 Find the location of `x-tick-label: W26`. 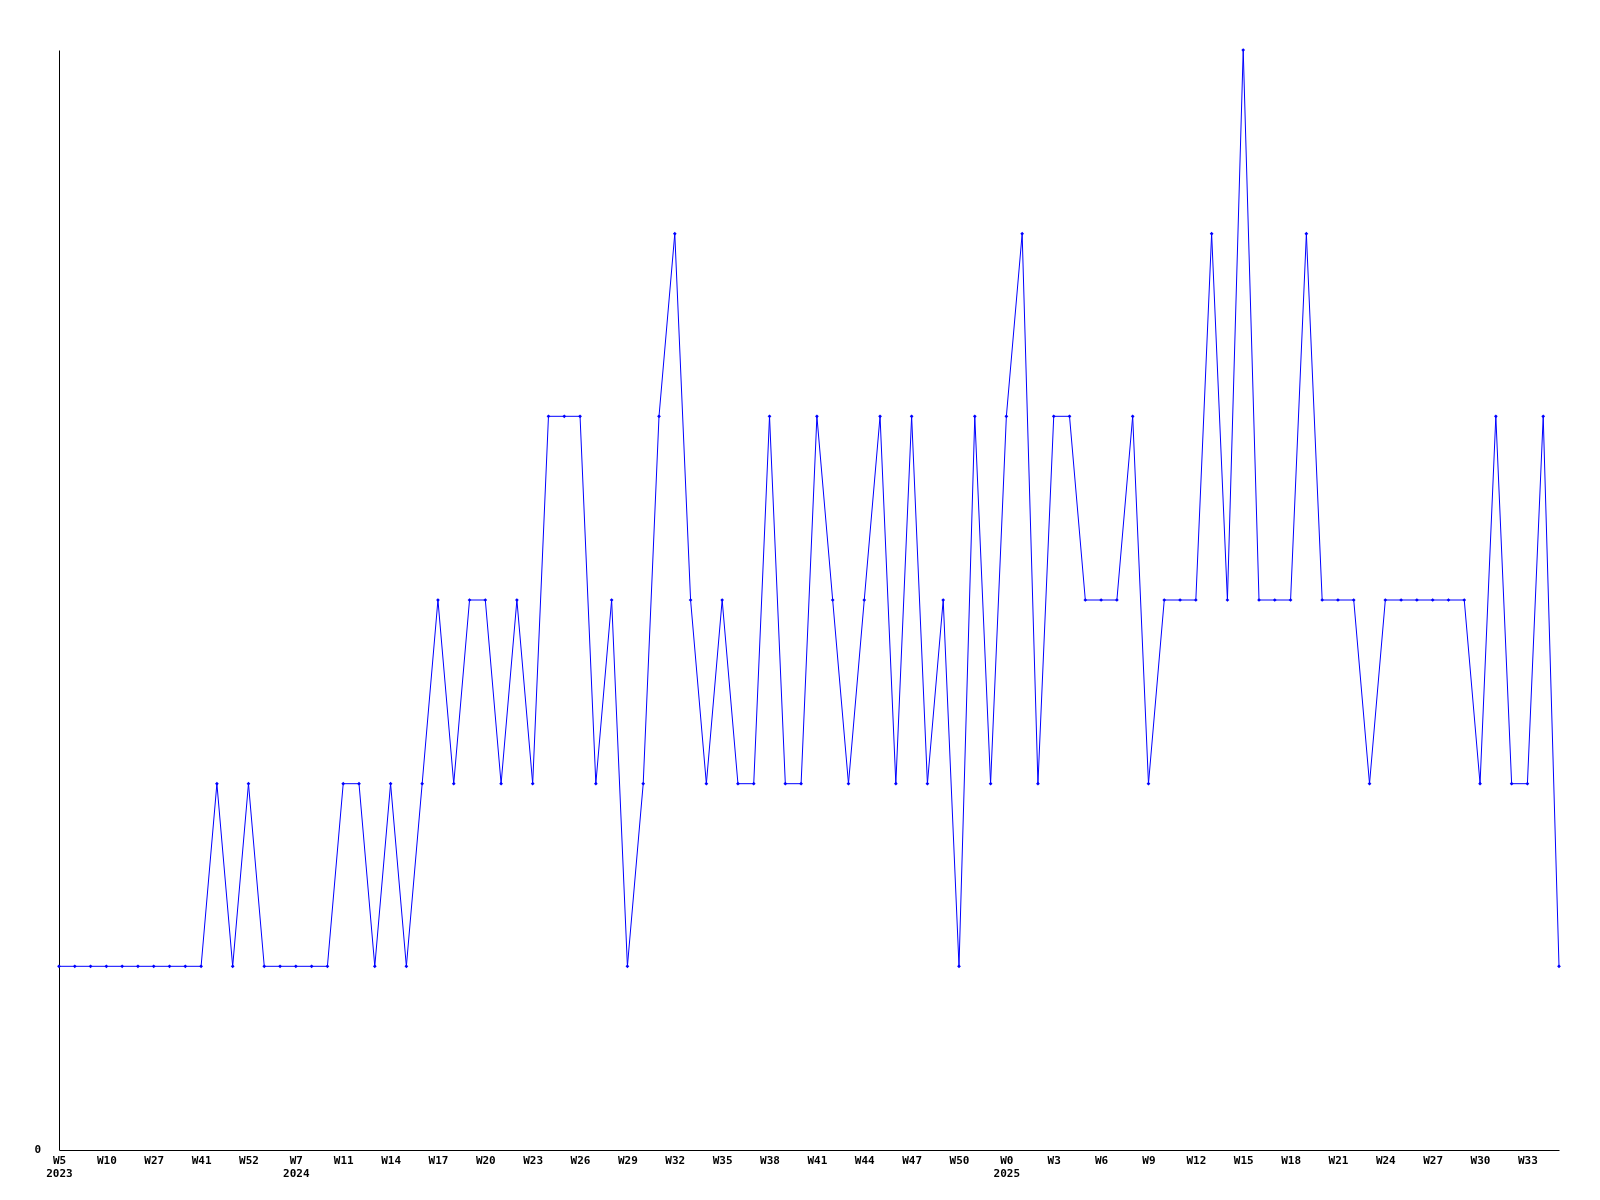

x-tick-label: W26 is located at coordinates (580, 1160).